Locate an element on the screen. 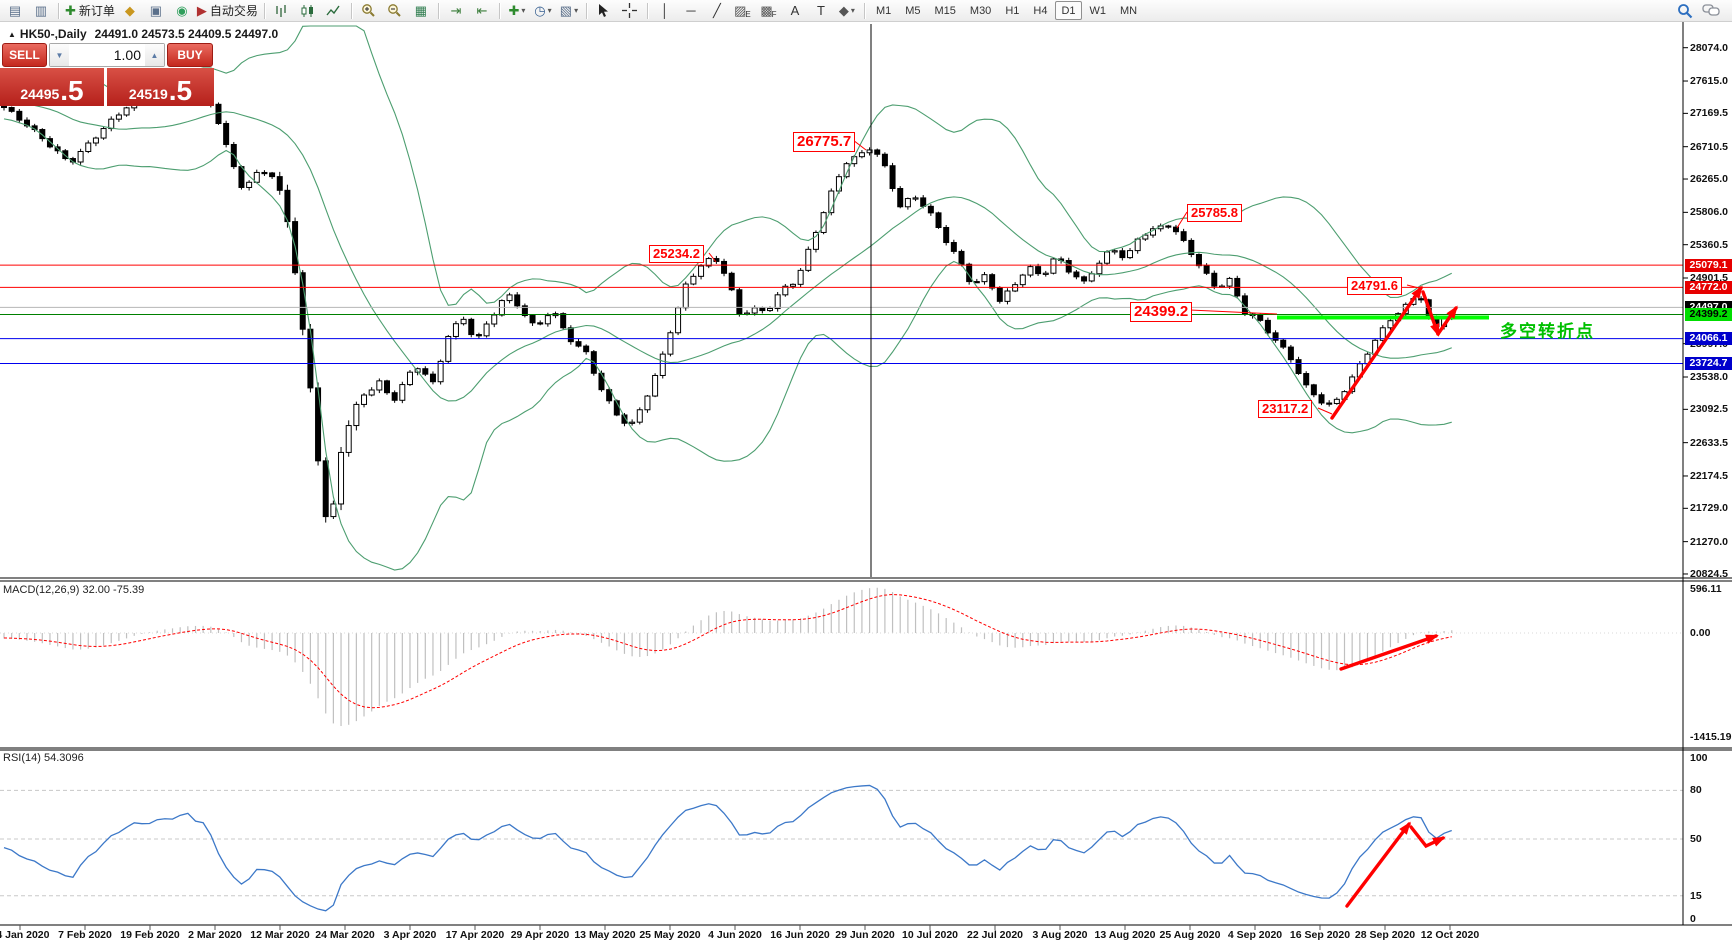 The width and height of the screenshot is (1732, 946). timeframe-button-d1: D1 is located at coordinates (1068, 10).